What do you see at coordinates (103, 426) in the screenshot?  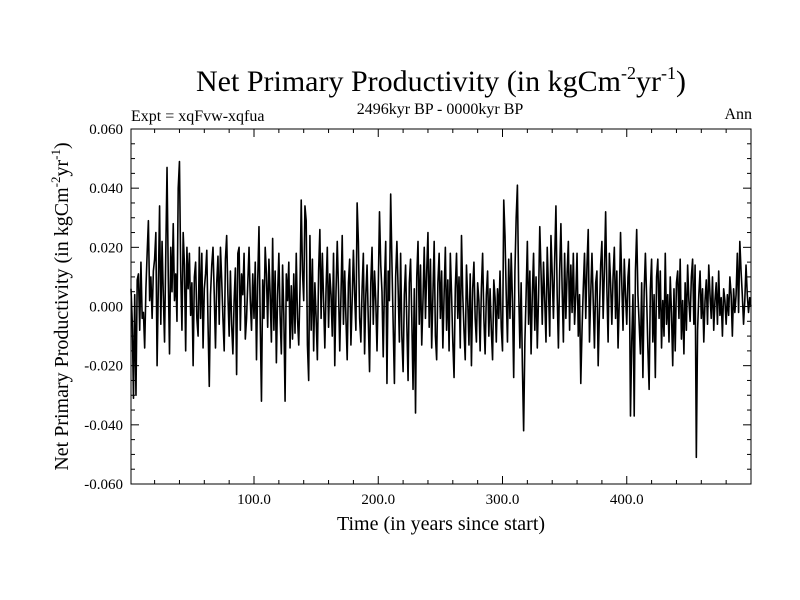 I see `y-tick-label: -0.040` at bounding box center [103, 426].